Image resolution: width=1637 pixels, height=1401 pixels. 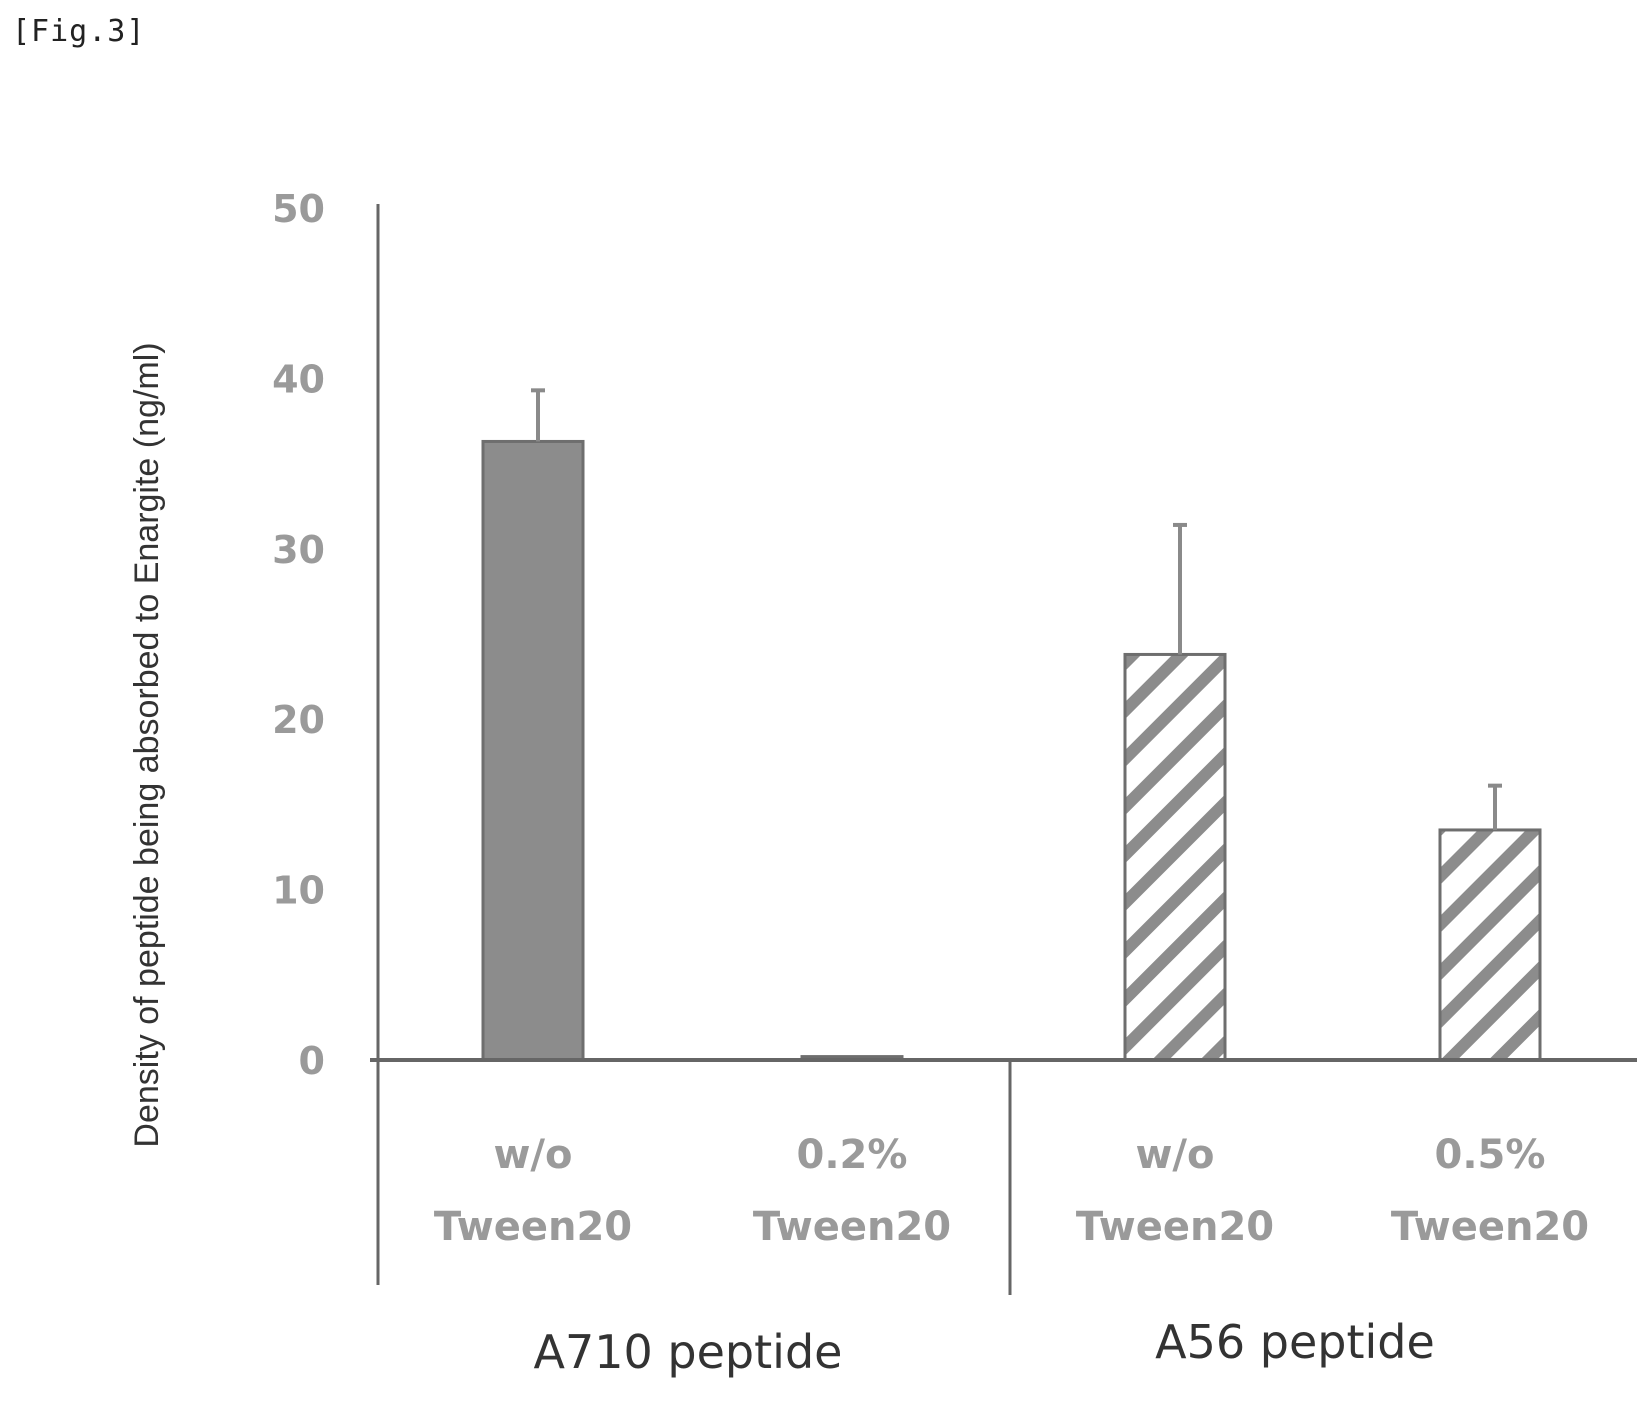 What do you see at coordinates (984, 1347) in the screenshot?
I see `group-labels: A710 peptide A56 peptide` at bounding box center [984, 1347].